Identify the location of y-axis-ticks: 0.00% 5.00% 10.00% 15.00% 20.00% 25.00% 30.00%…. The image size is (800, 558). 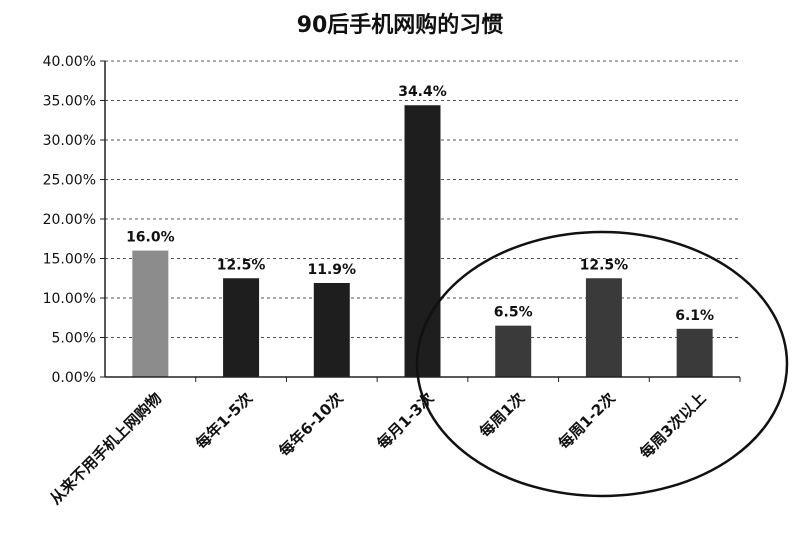
(74, 220).